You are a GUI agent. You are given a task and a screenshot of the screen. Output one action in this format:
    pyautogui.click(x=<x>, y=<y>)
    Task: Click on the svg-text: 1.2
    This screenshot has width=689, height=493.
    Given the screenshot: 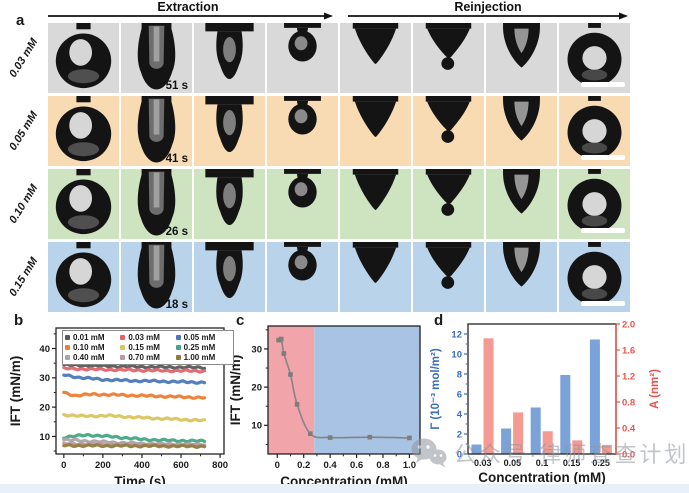 What is the action you would take?
    pyautogui.click(x=628, y=376)
    